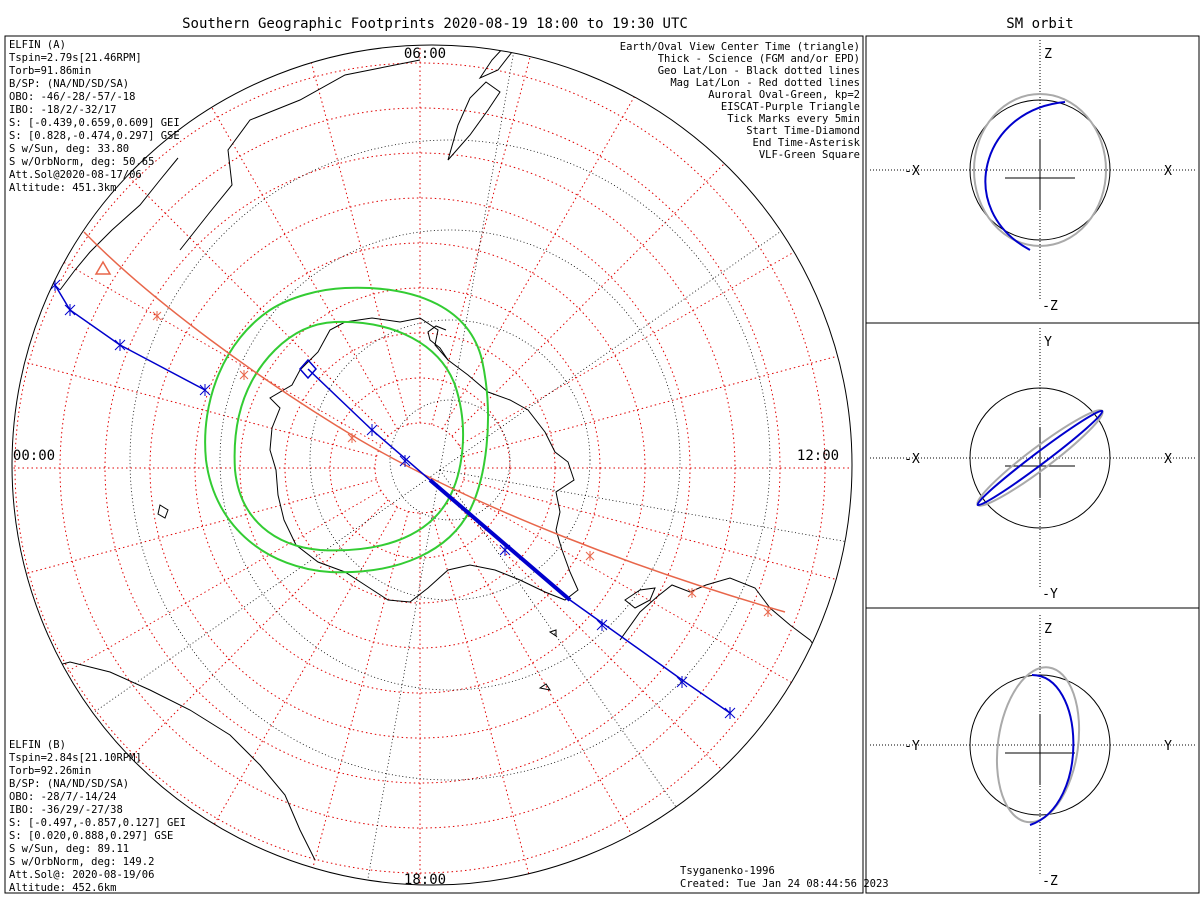 This screenshot has height=904, width=1200. What do you see at coordinates (793, 119) in the screenshot?
I see `legend-item: Tick Marks every 5min` at bounding box center [793, 119].